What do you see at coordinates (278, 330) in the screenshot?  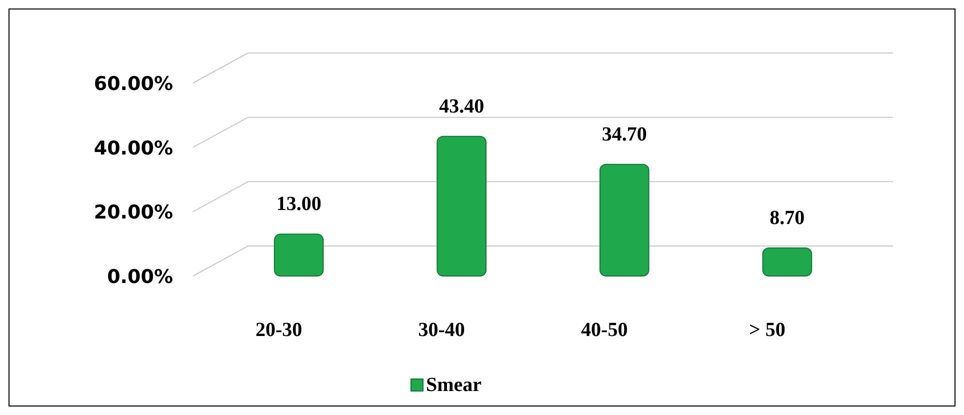 I see `x-tick-label: 20-30` at bounding box center [278, 330].